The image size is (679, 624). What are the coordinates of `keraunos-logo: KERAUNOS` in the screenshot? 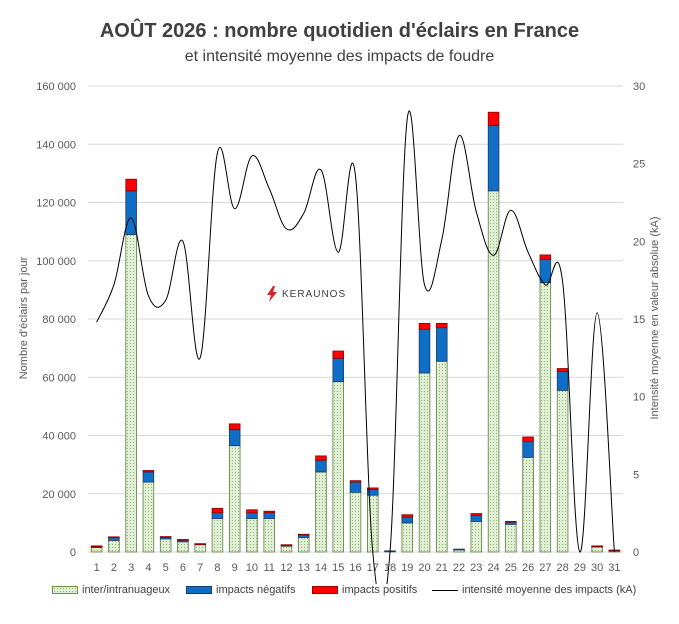 It's located at (306, 294).